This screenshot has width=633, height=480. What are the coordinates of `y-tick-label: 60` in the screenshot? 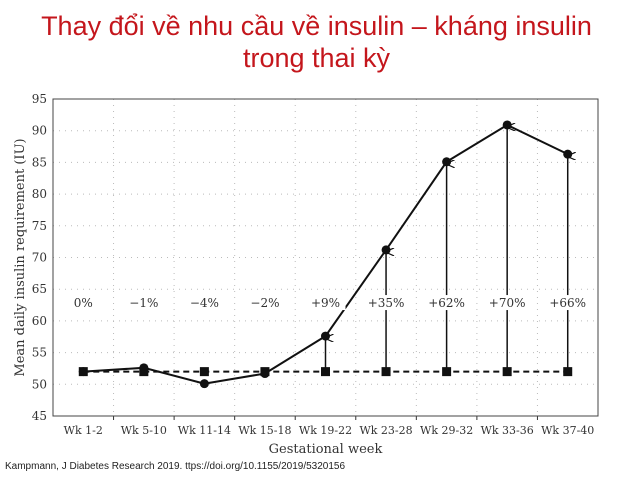 It's located at (39, 321).